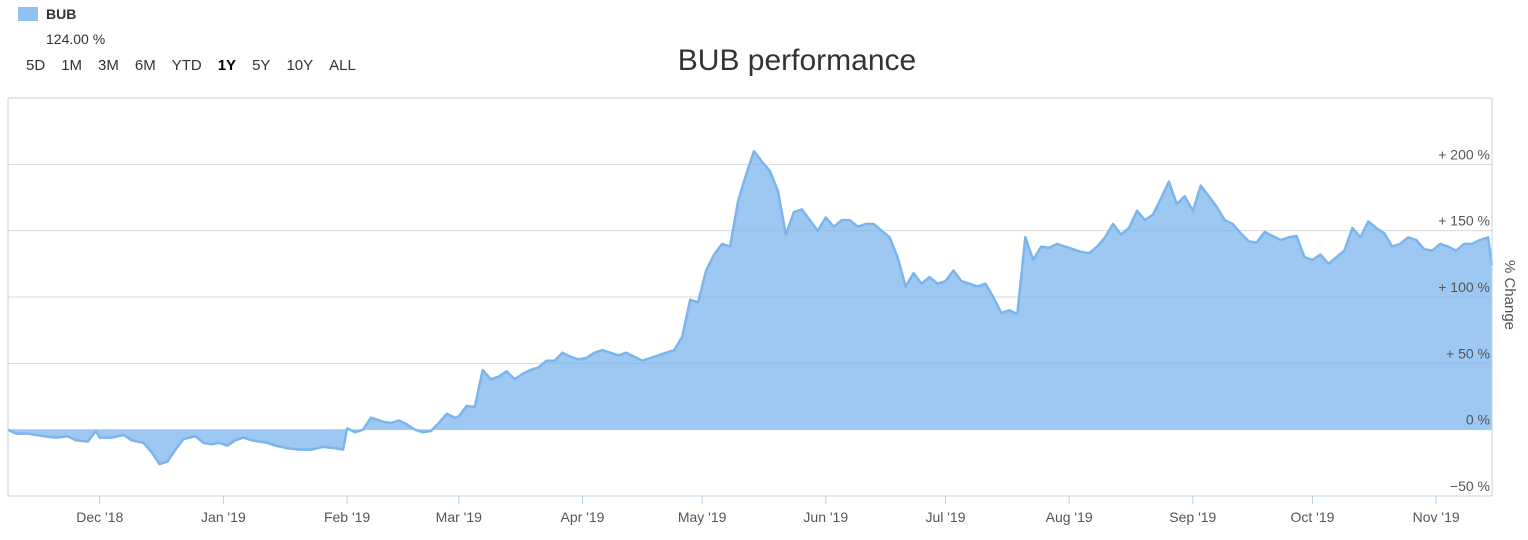  What do you see at coordinates (797, 60) in the screenshot?
I see `chart-title: BUB performance` at bounding box center [797, 60].